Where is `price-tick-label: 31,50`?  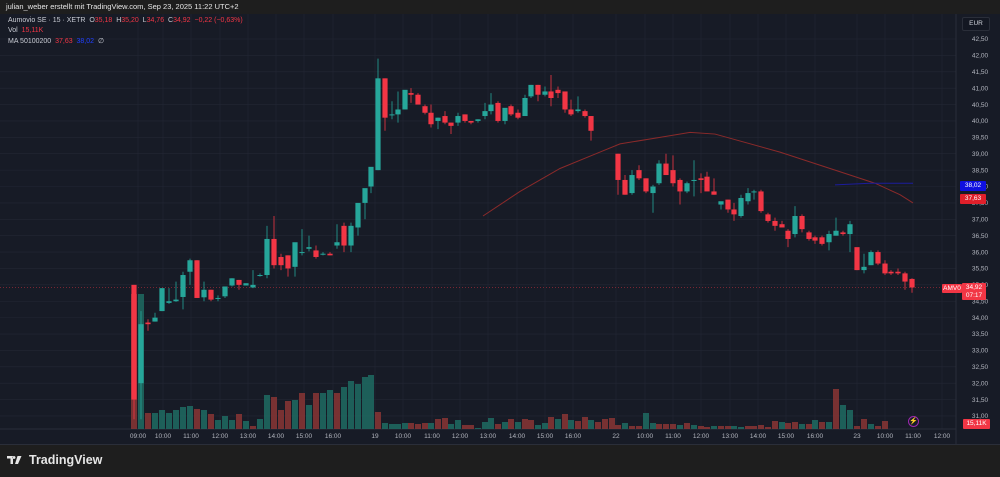 price-tick-label: 31,50 is located at coordinates (980, 400).